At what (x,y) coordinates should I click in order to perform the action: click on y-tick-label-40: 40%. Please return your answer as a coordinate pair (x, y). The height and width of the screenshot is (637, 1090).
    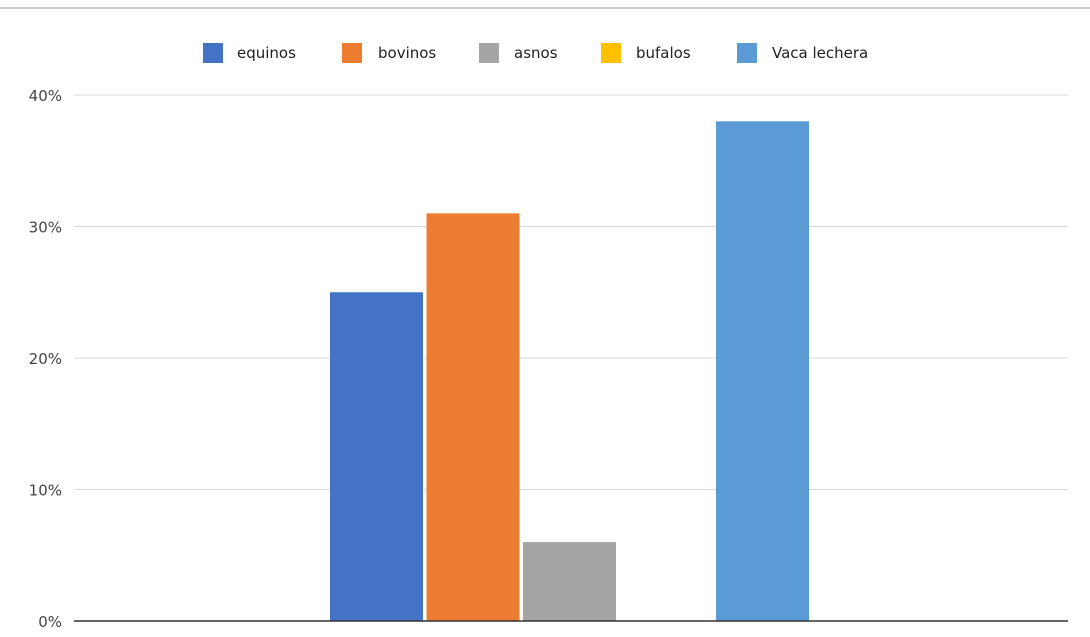
    Looking at the image, I should click on (45, 96).